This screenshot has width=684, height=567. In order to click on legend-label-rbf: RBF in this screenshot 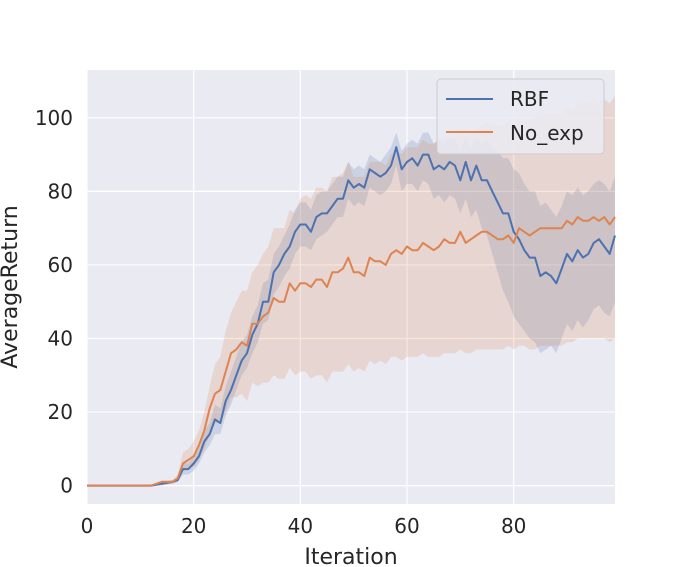, I will do `click(529, 99)`.